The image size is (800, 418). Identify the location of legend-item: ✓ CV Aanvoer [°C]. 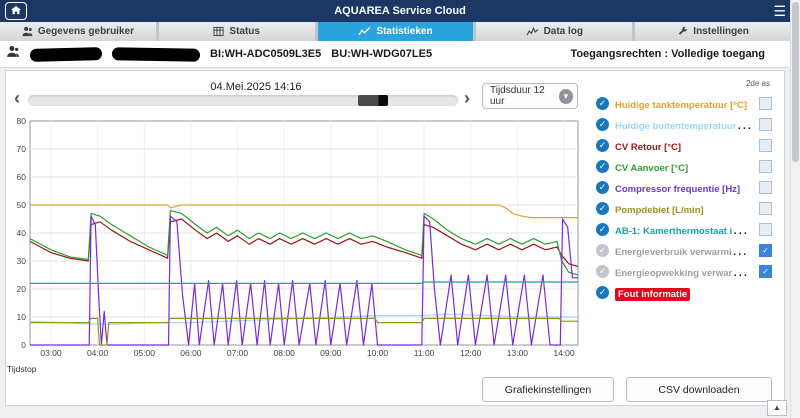
(685, 166).